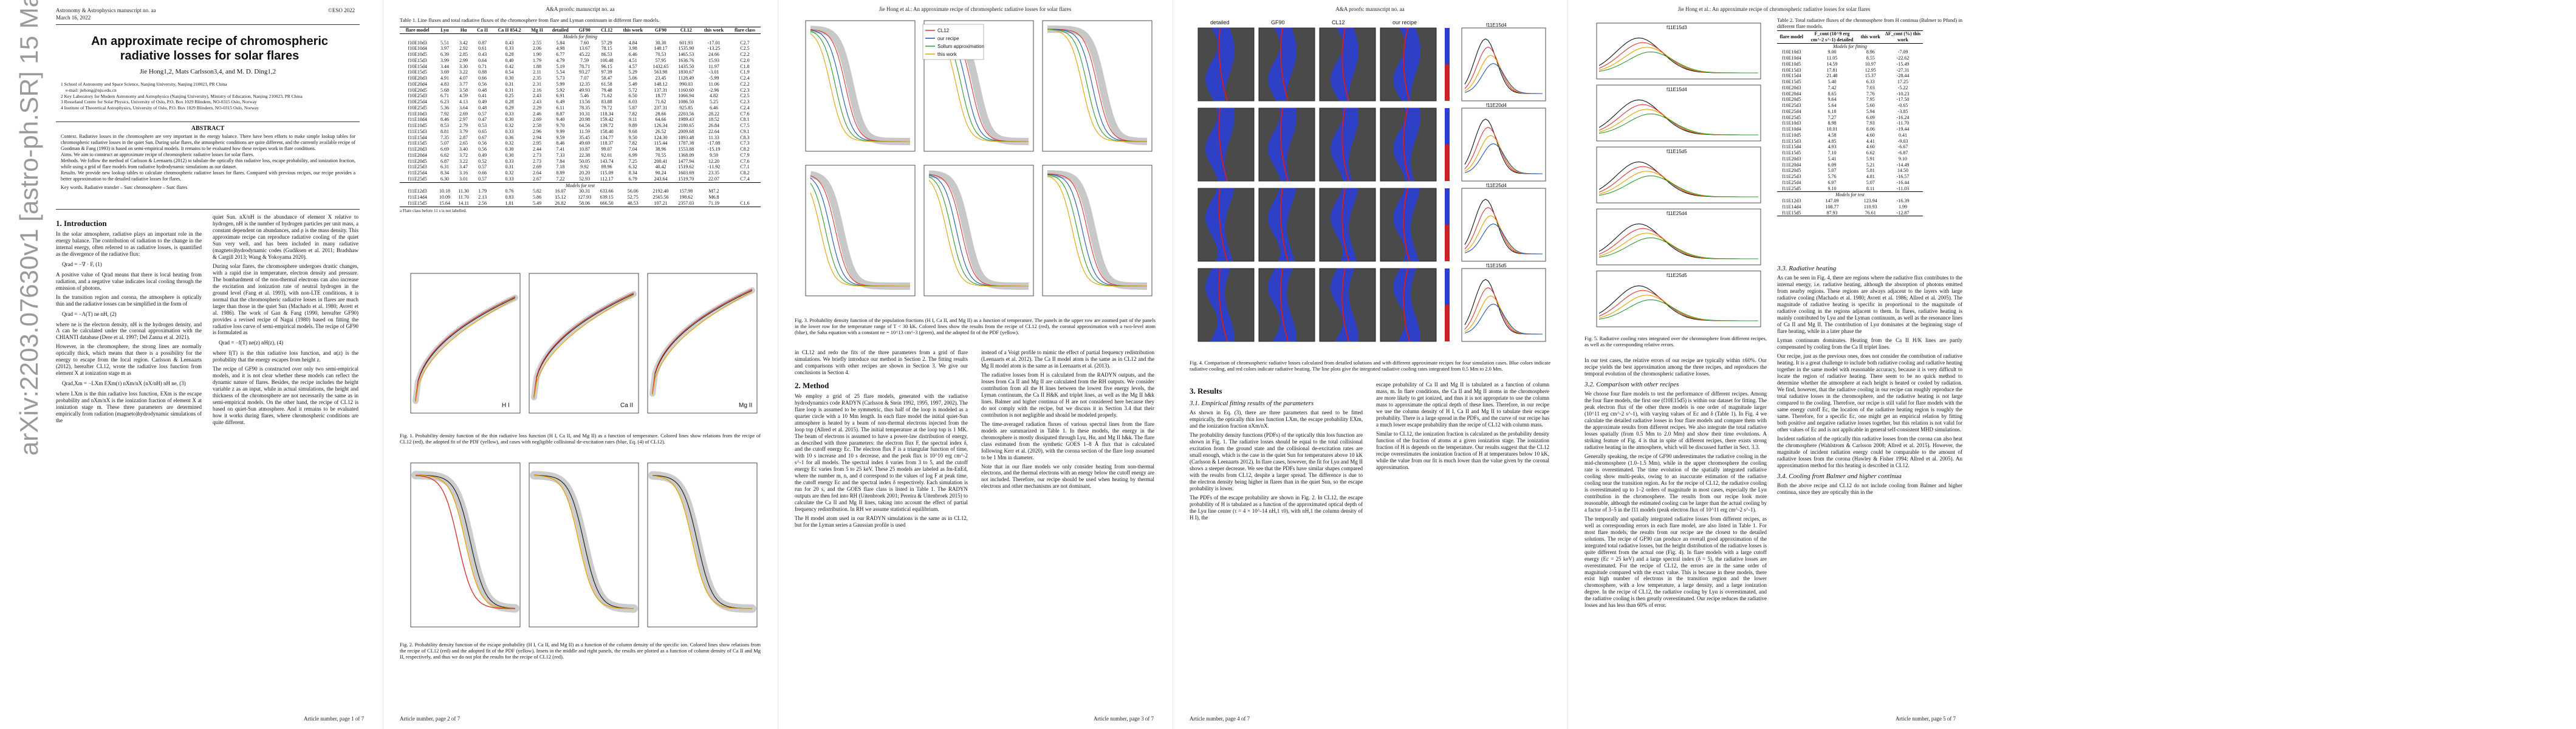  I want to click on table1-test-cell: 15.12, so click(560, 197).